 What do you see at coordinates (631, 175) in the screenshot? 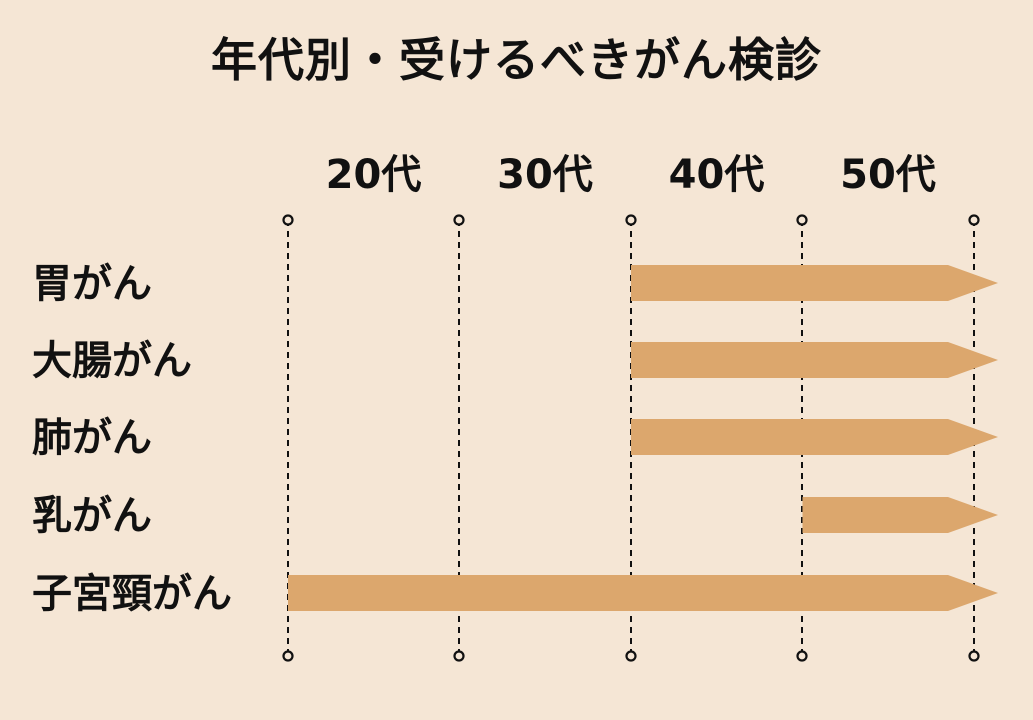
I see `tick-labels-group: 20代 30代 40代 50代` at bounding box center [631, 175].